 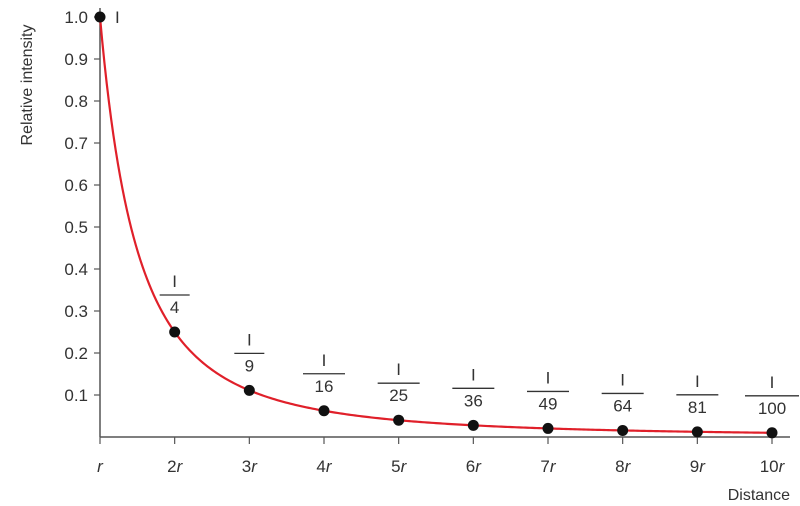 I want to click on annotation-denominator: 49, so click(x=548, y=403).